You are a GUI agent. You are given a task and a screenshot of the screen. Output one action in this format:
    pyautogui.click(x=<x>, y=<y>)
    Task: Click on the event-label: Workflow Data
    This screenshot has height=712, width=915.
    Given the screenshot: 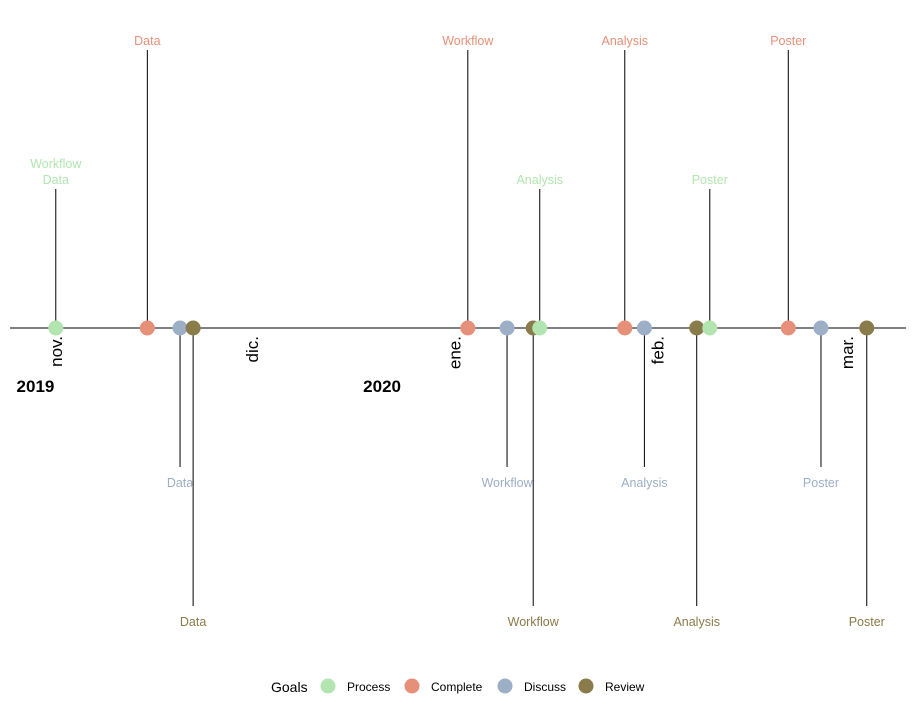 What is the action you would take?
    pyautogui.click(x=56, y=172)
    